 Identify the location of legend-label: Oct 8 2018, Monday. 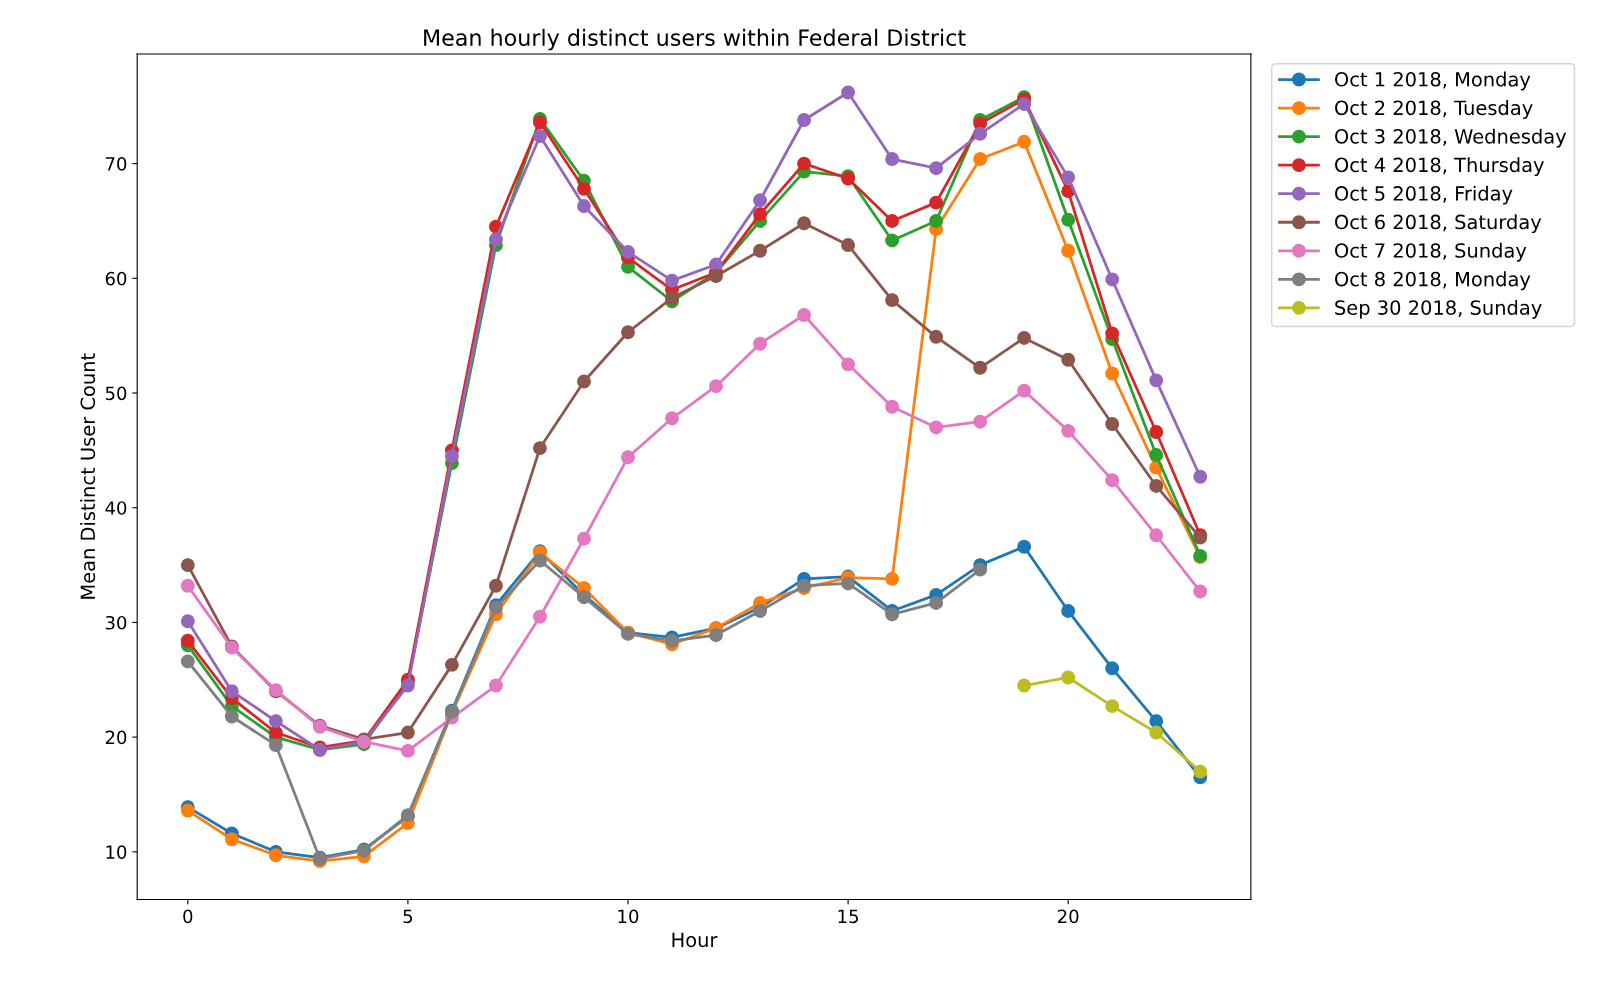
(1433, 281).